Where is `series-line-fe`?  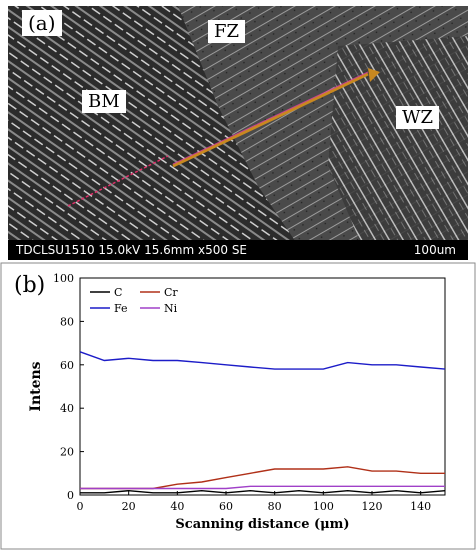
series-line-fe is located at coordinates (262, 360).